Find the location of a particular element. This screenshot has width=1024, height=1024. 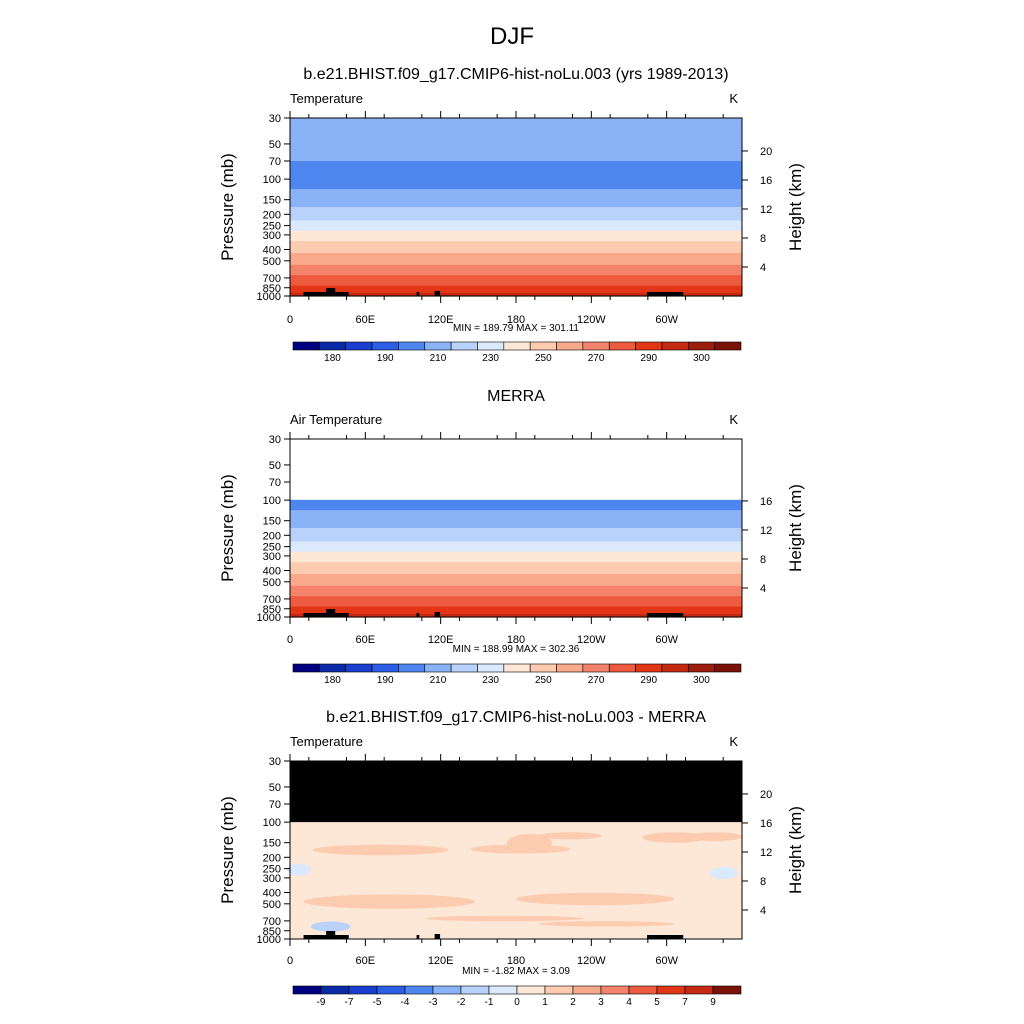

colorbar-label: 300 is located at coordinates (701, 680).